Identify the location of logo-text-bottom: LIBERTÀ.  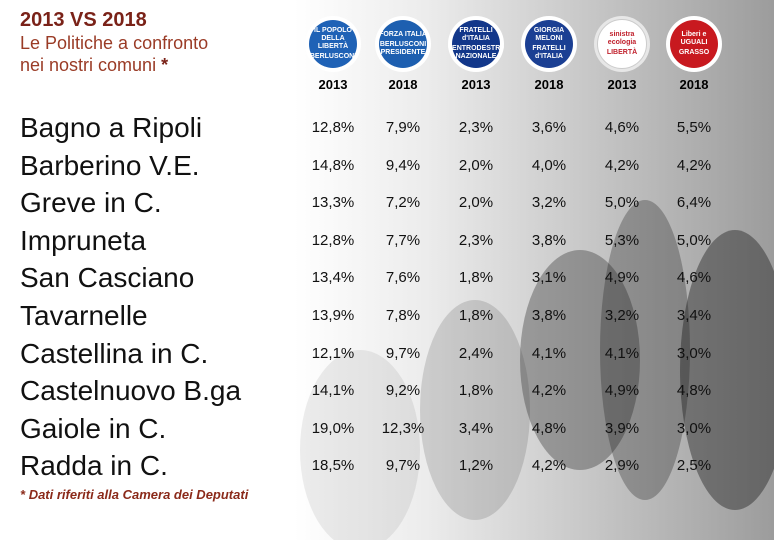
(622, 52).